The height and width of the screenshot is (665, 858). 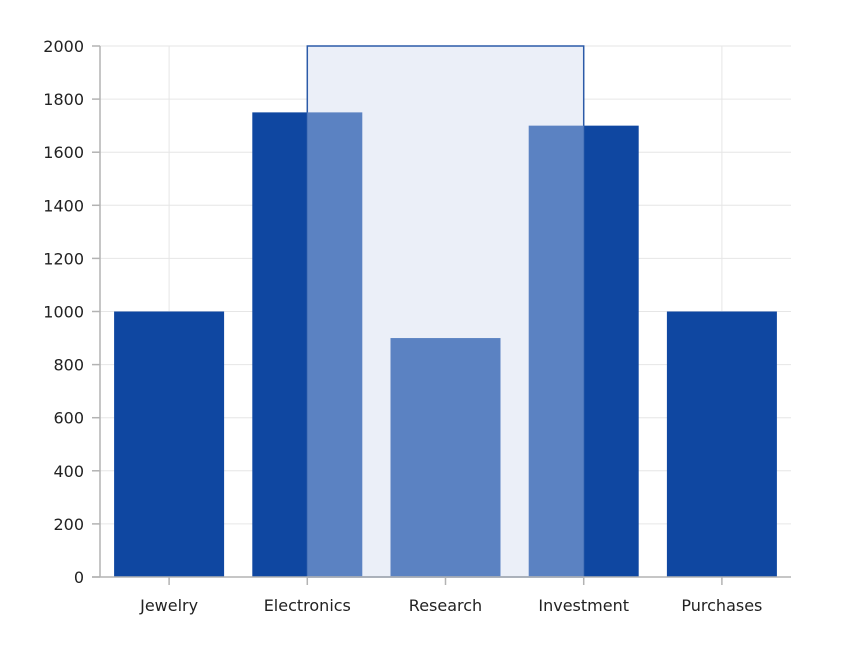 What do you see at coordinates (63, 258) in the screenshot?
I see `y-tick-label: 1200` at bounding box center [63, 258].